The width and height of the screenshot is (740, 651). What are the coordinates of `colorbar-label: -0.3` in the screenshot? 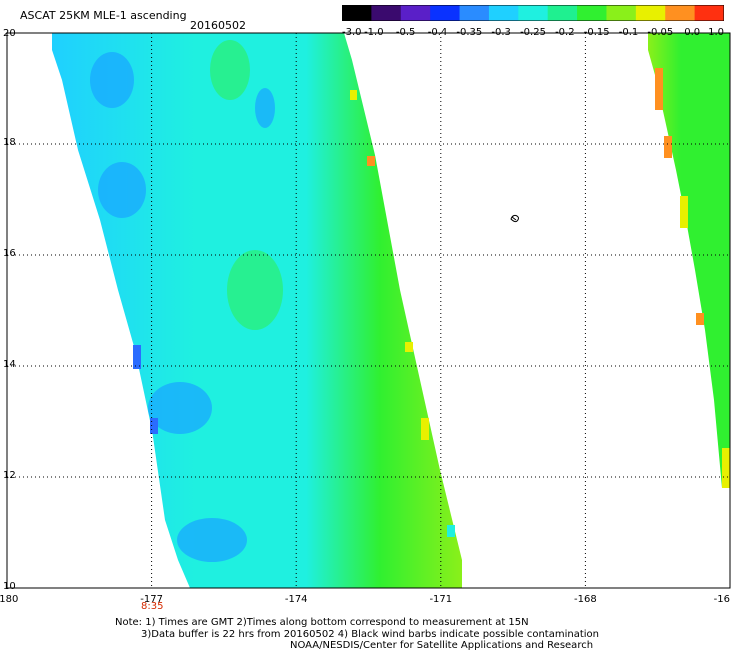 It's located at (501, 32).